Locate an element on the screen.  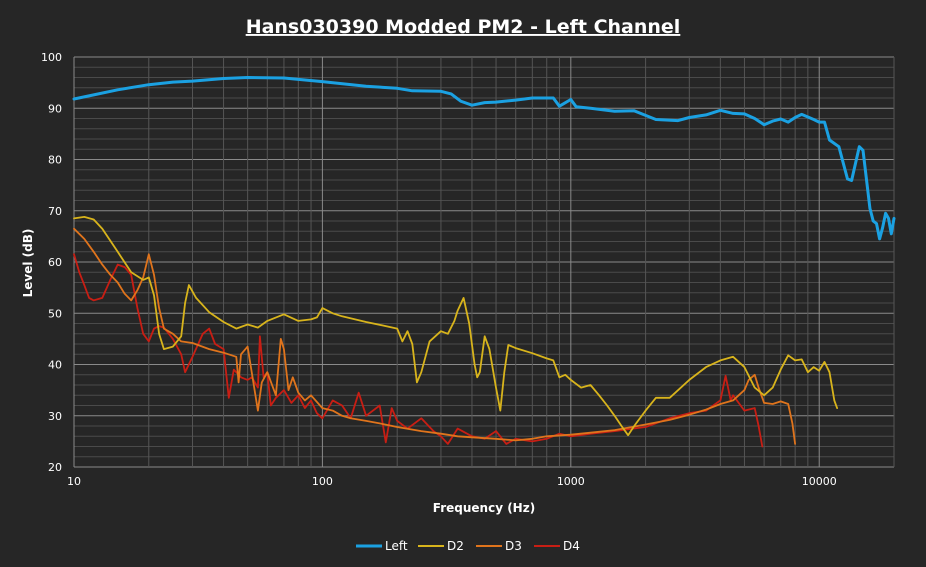
legend-item-left: Left is located at coordinates (382, 546).